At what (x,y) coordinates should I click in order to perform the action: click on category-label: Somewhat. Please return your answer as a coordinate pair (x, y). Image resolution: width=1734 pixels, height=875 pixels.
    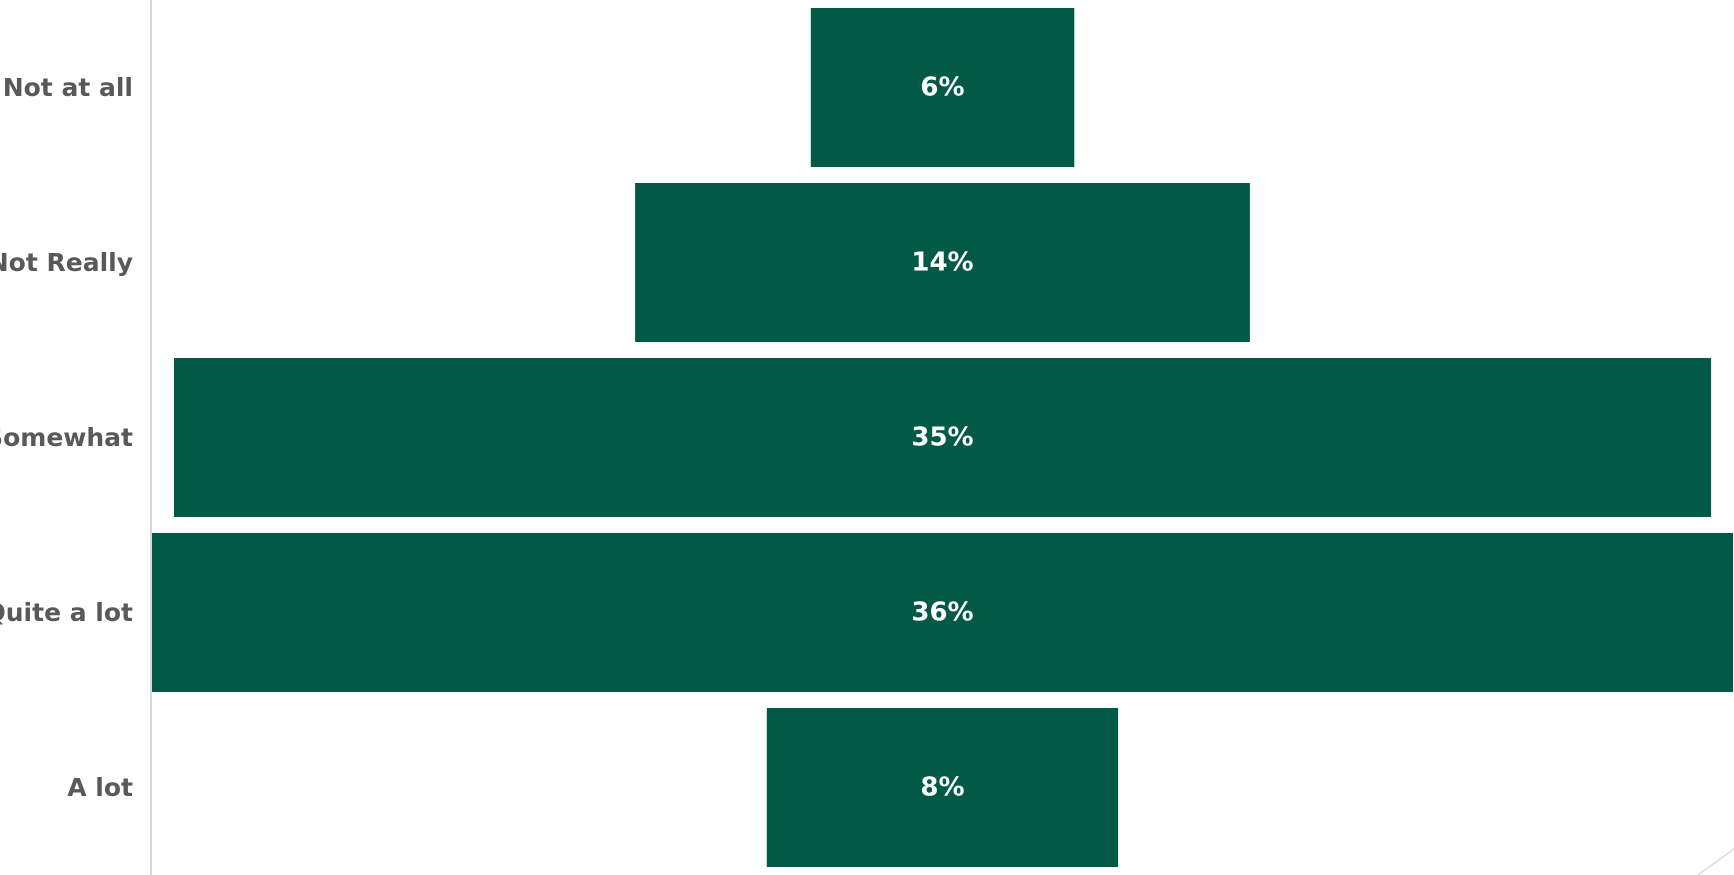
    Looking at the image, I should click on (66, 437).